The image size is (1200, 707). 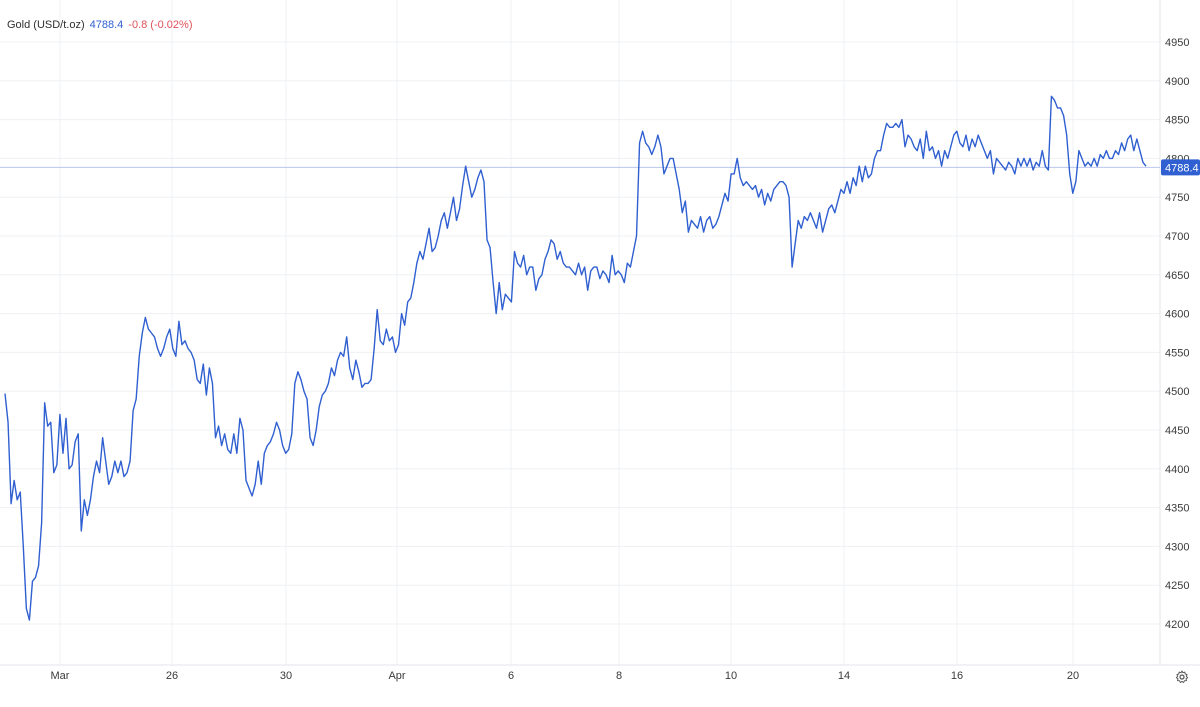 I want to click on time-tick-label: 16, so click(x=957, y=676).